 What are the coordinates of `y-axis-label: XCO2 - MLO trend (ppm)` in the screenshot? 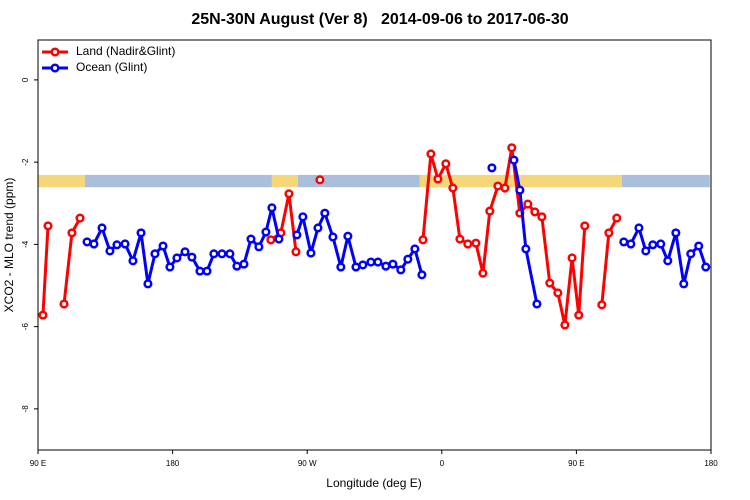 It's located at (9, 245).